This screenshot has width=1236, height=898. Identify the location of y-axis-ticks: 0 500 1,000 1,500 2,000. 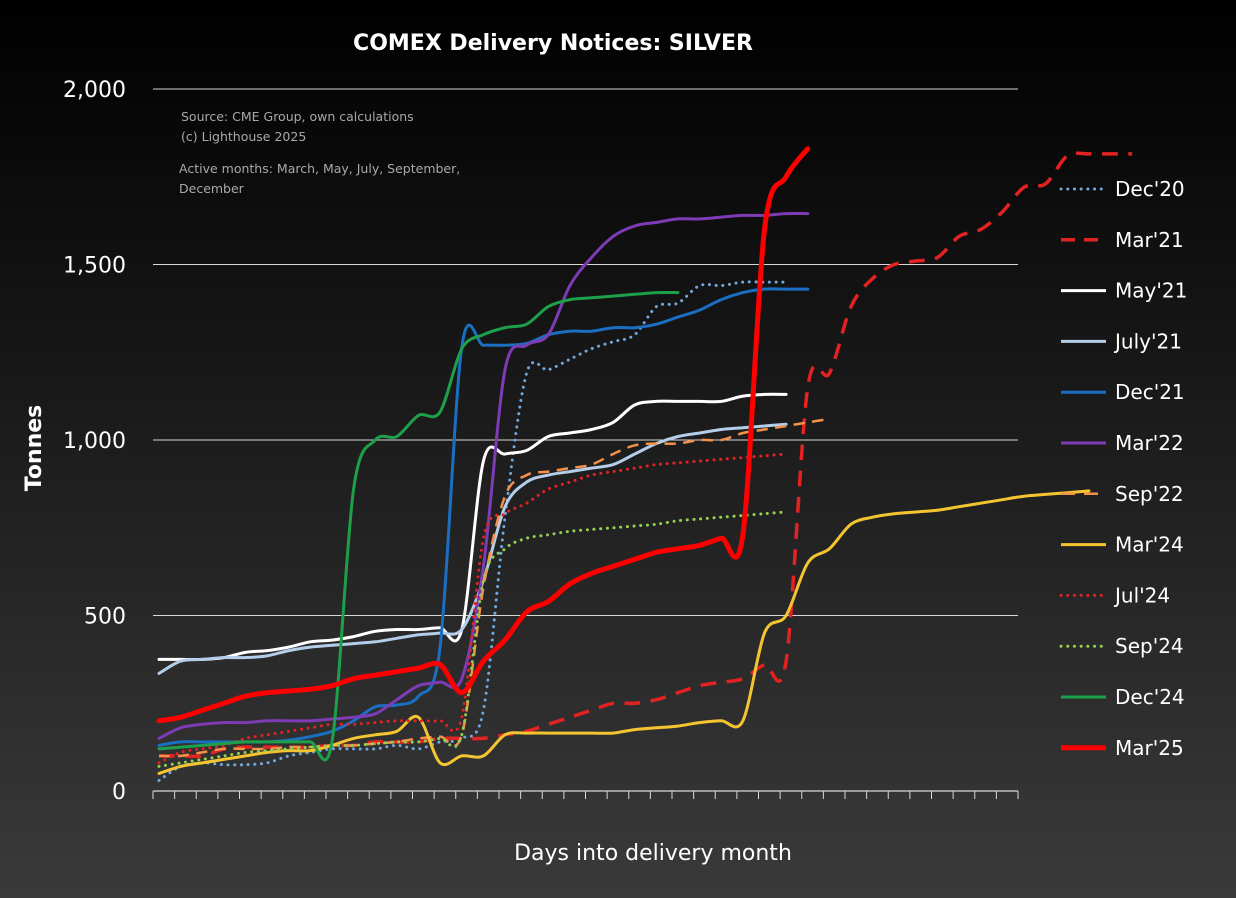
(94, 441).